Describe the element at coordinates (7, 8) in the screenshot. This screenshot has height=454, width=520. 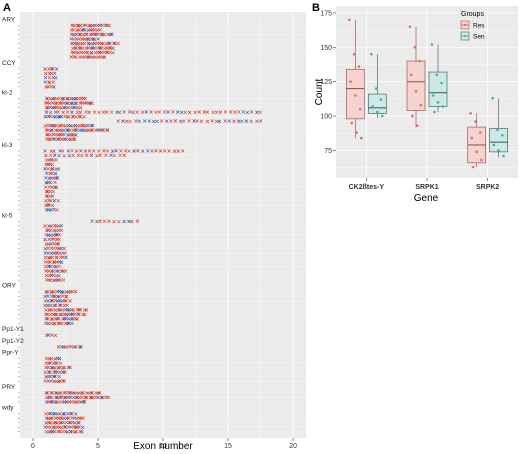
I see `panel-a-letter: A` at that location.